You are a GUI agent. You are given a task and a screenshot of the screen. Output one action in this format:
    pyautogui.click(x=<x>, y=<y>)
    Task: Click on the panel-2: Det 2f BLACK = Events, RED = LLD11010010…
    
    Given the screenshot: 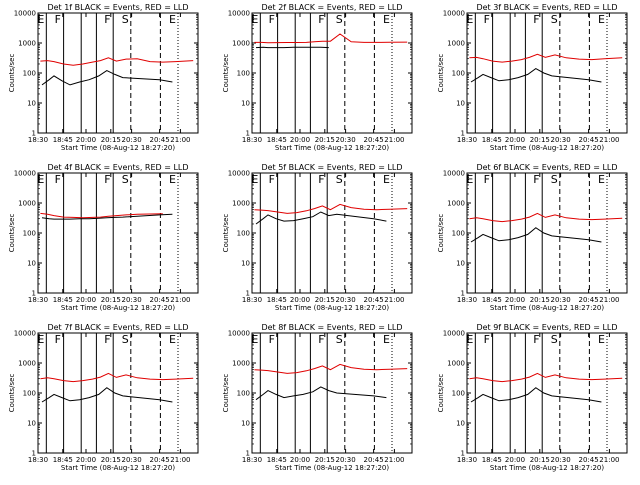 What is the action you would take?
    pyautogui.click(x=317, y=77)
    